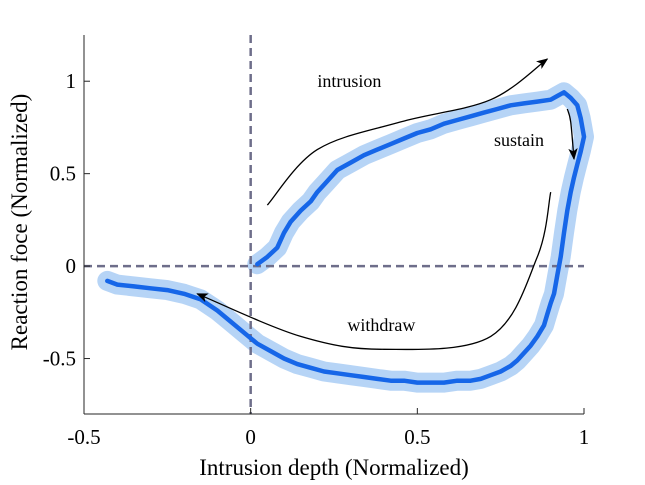 This screenshot has width=645, height=485. I want to click on y-tick-label: 0.5, so click(63, 174).